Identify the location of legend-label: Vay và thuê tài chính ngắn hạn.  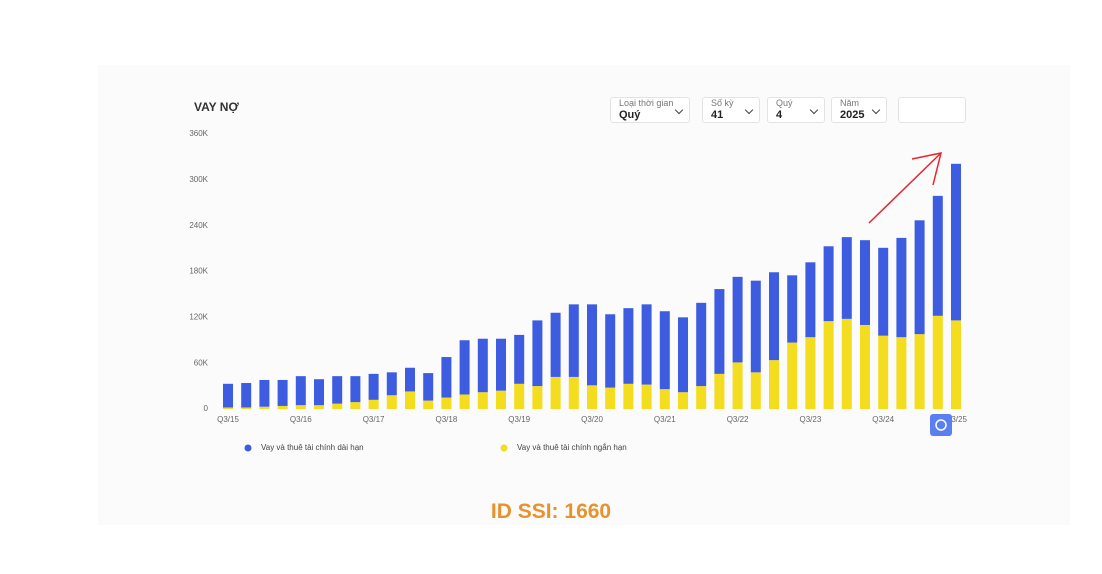
(572, 447).